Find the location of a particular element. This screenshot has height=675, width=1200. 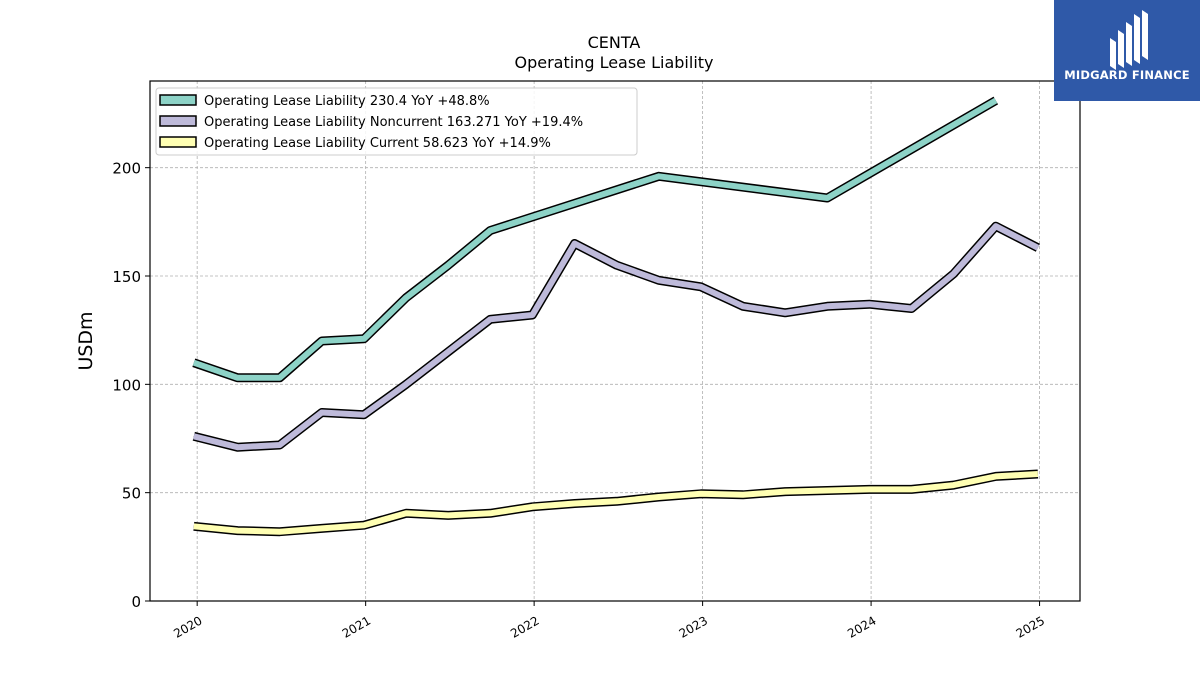

chart-title: CENTA is located at coordinates (614, 42).